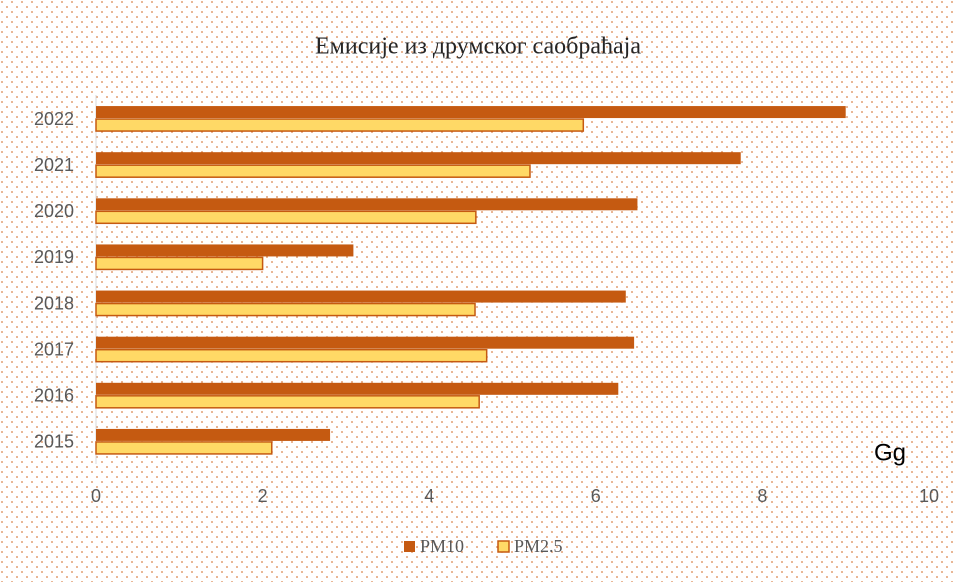 This screenshot has height=582, width=956. I want to click on y-tick-label: 2015, so click(54, 442).